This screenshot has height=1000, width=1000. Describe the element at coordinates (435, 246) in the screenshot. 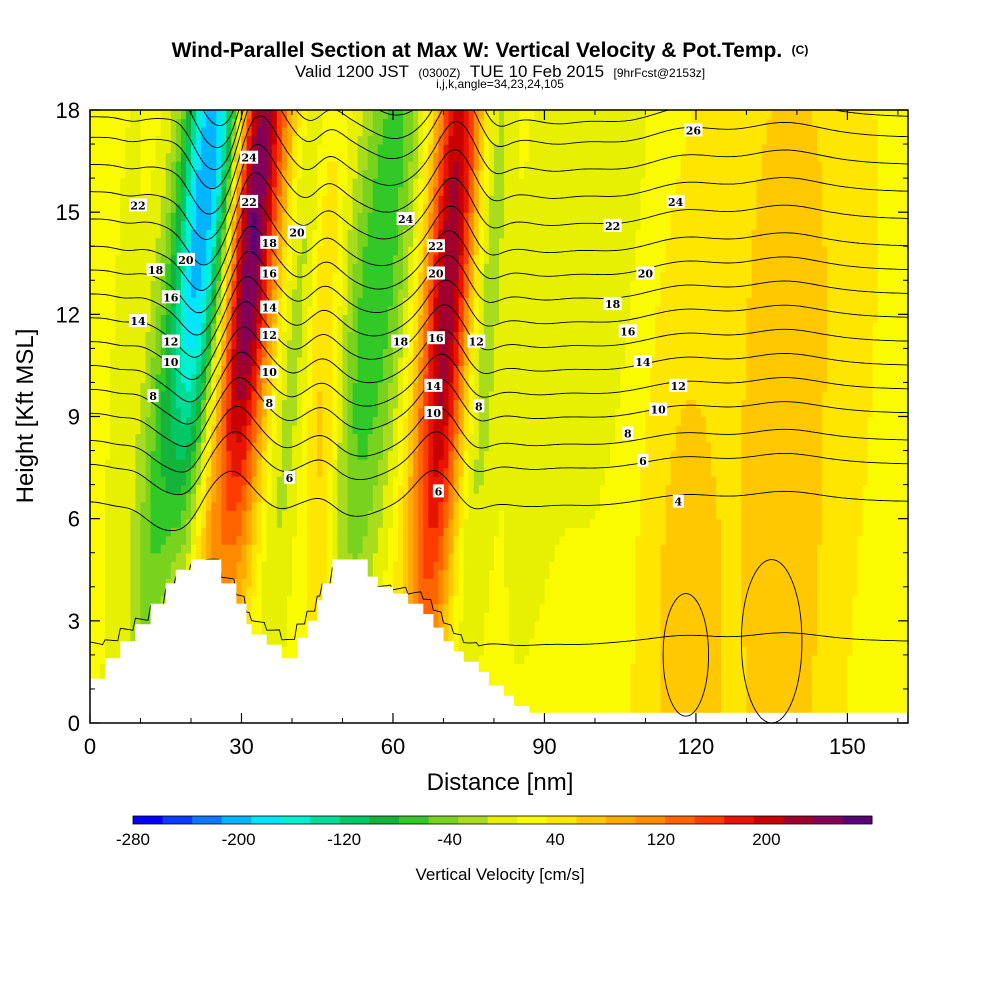

I see `contour-label-text: 22` at that location.